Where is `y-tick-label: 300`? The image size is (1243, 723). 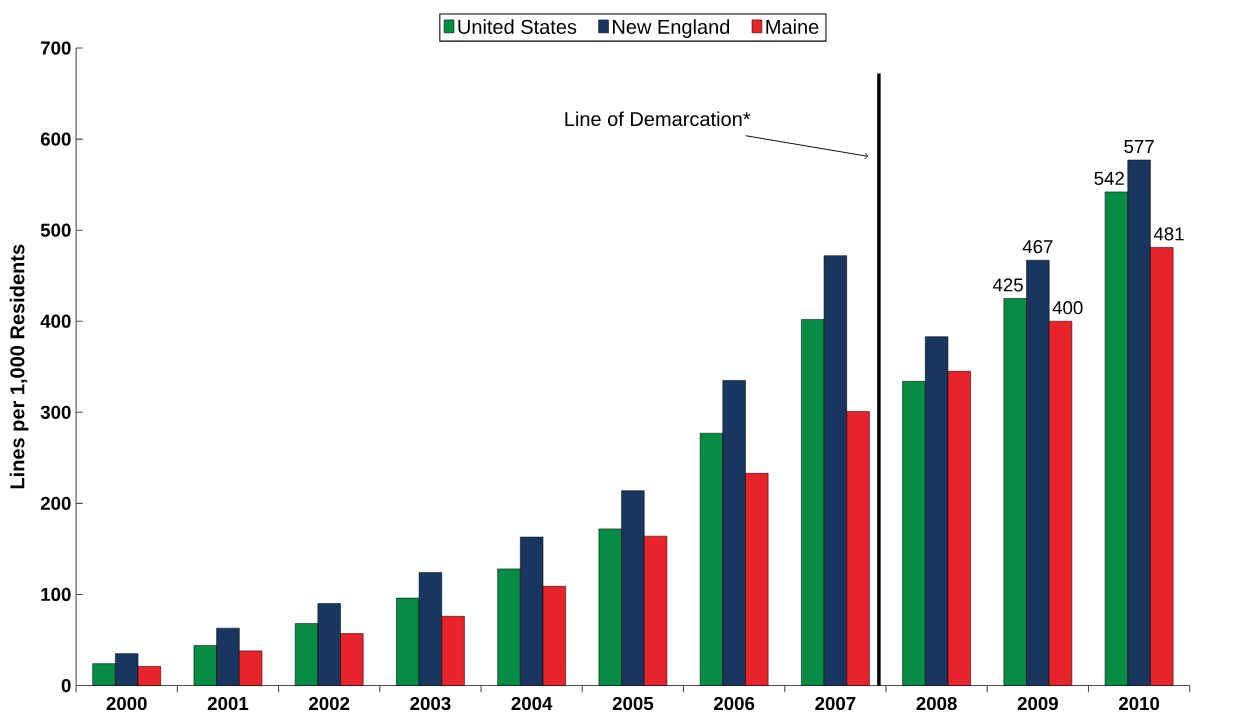 y-tick-label: 300 is located at coordinates (55, 412).